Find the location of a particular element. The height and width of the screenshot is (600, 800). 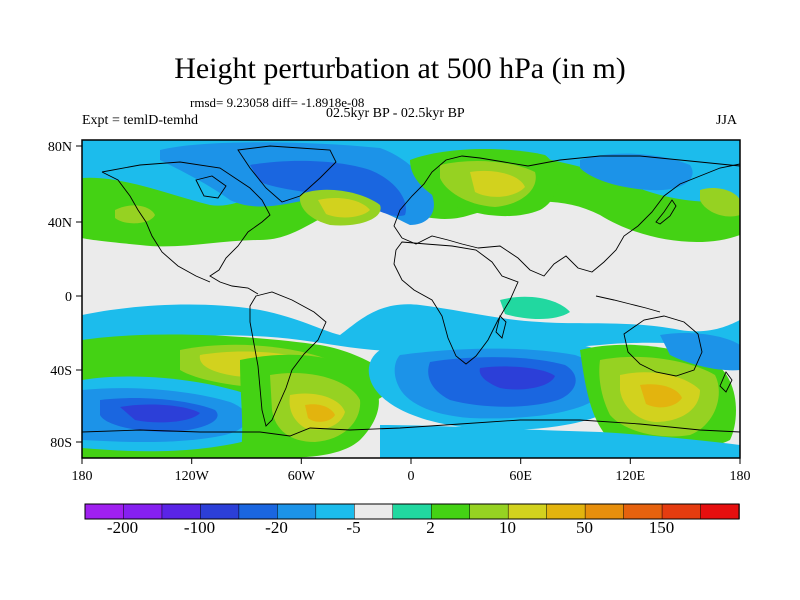

contour-australia-orange is located at coordinates (661, 396).